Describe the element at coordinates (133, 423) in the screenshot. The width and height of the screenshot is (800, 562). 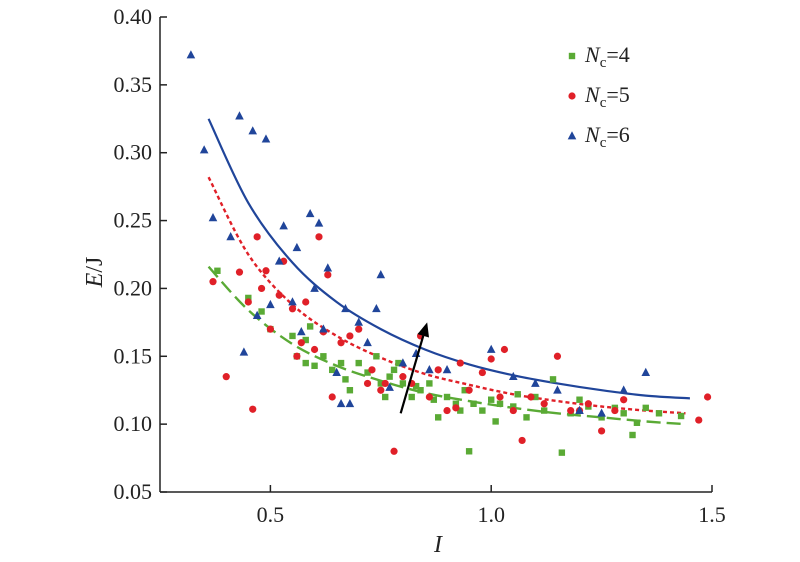
I see `y-tick-label: 0.10` at that location.